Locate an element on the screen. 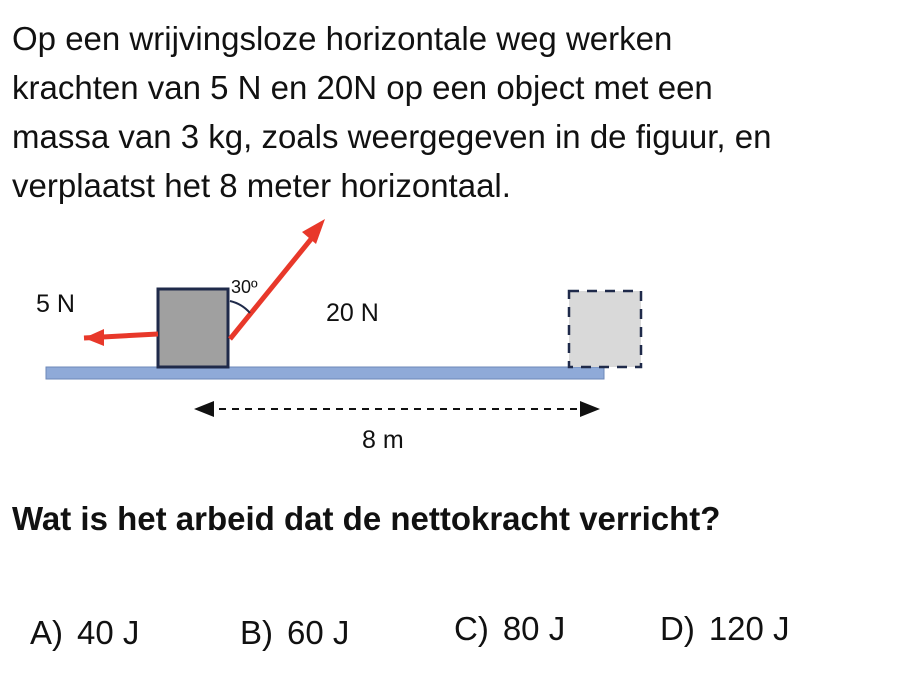 The width and height of the screenshot is (902, 676). final-position-block is located at coordinates (605, 329).